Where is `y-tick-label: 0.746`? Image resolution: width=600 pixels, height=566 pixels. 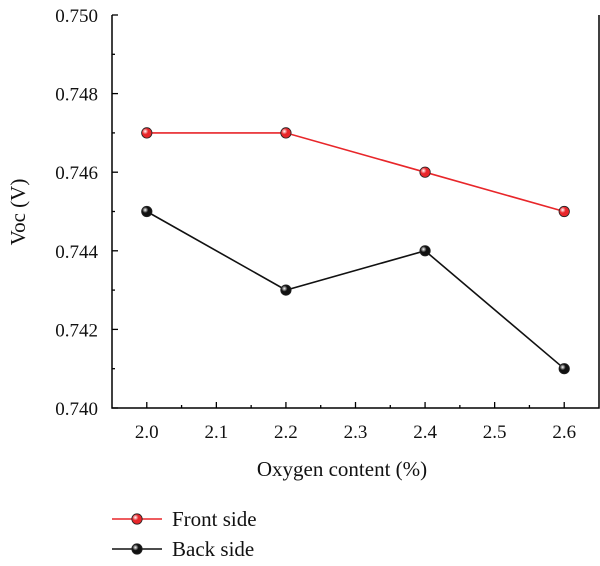 y-tick-label: 0.746 is located at coordinates (76, 173).